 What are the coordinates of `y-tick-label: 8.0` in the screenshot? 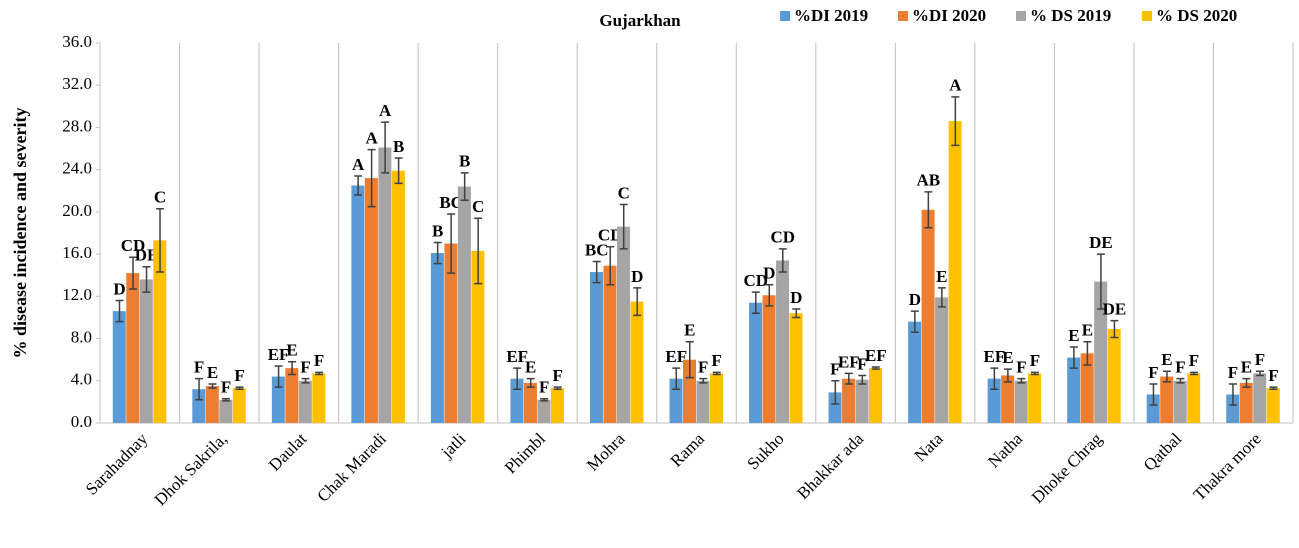 It's located at (81, 336).